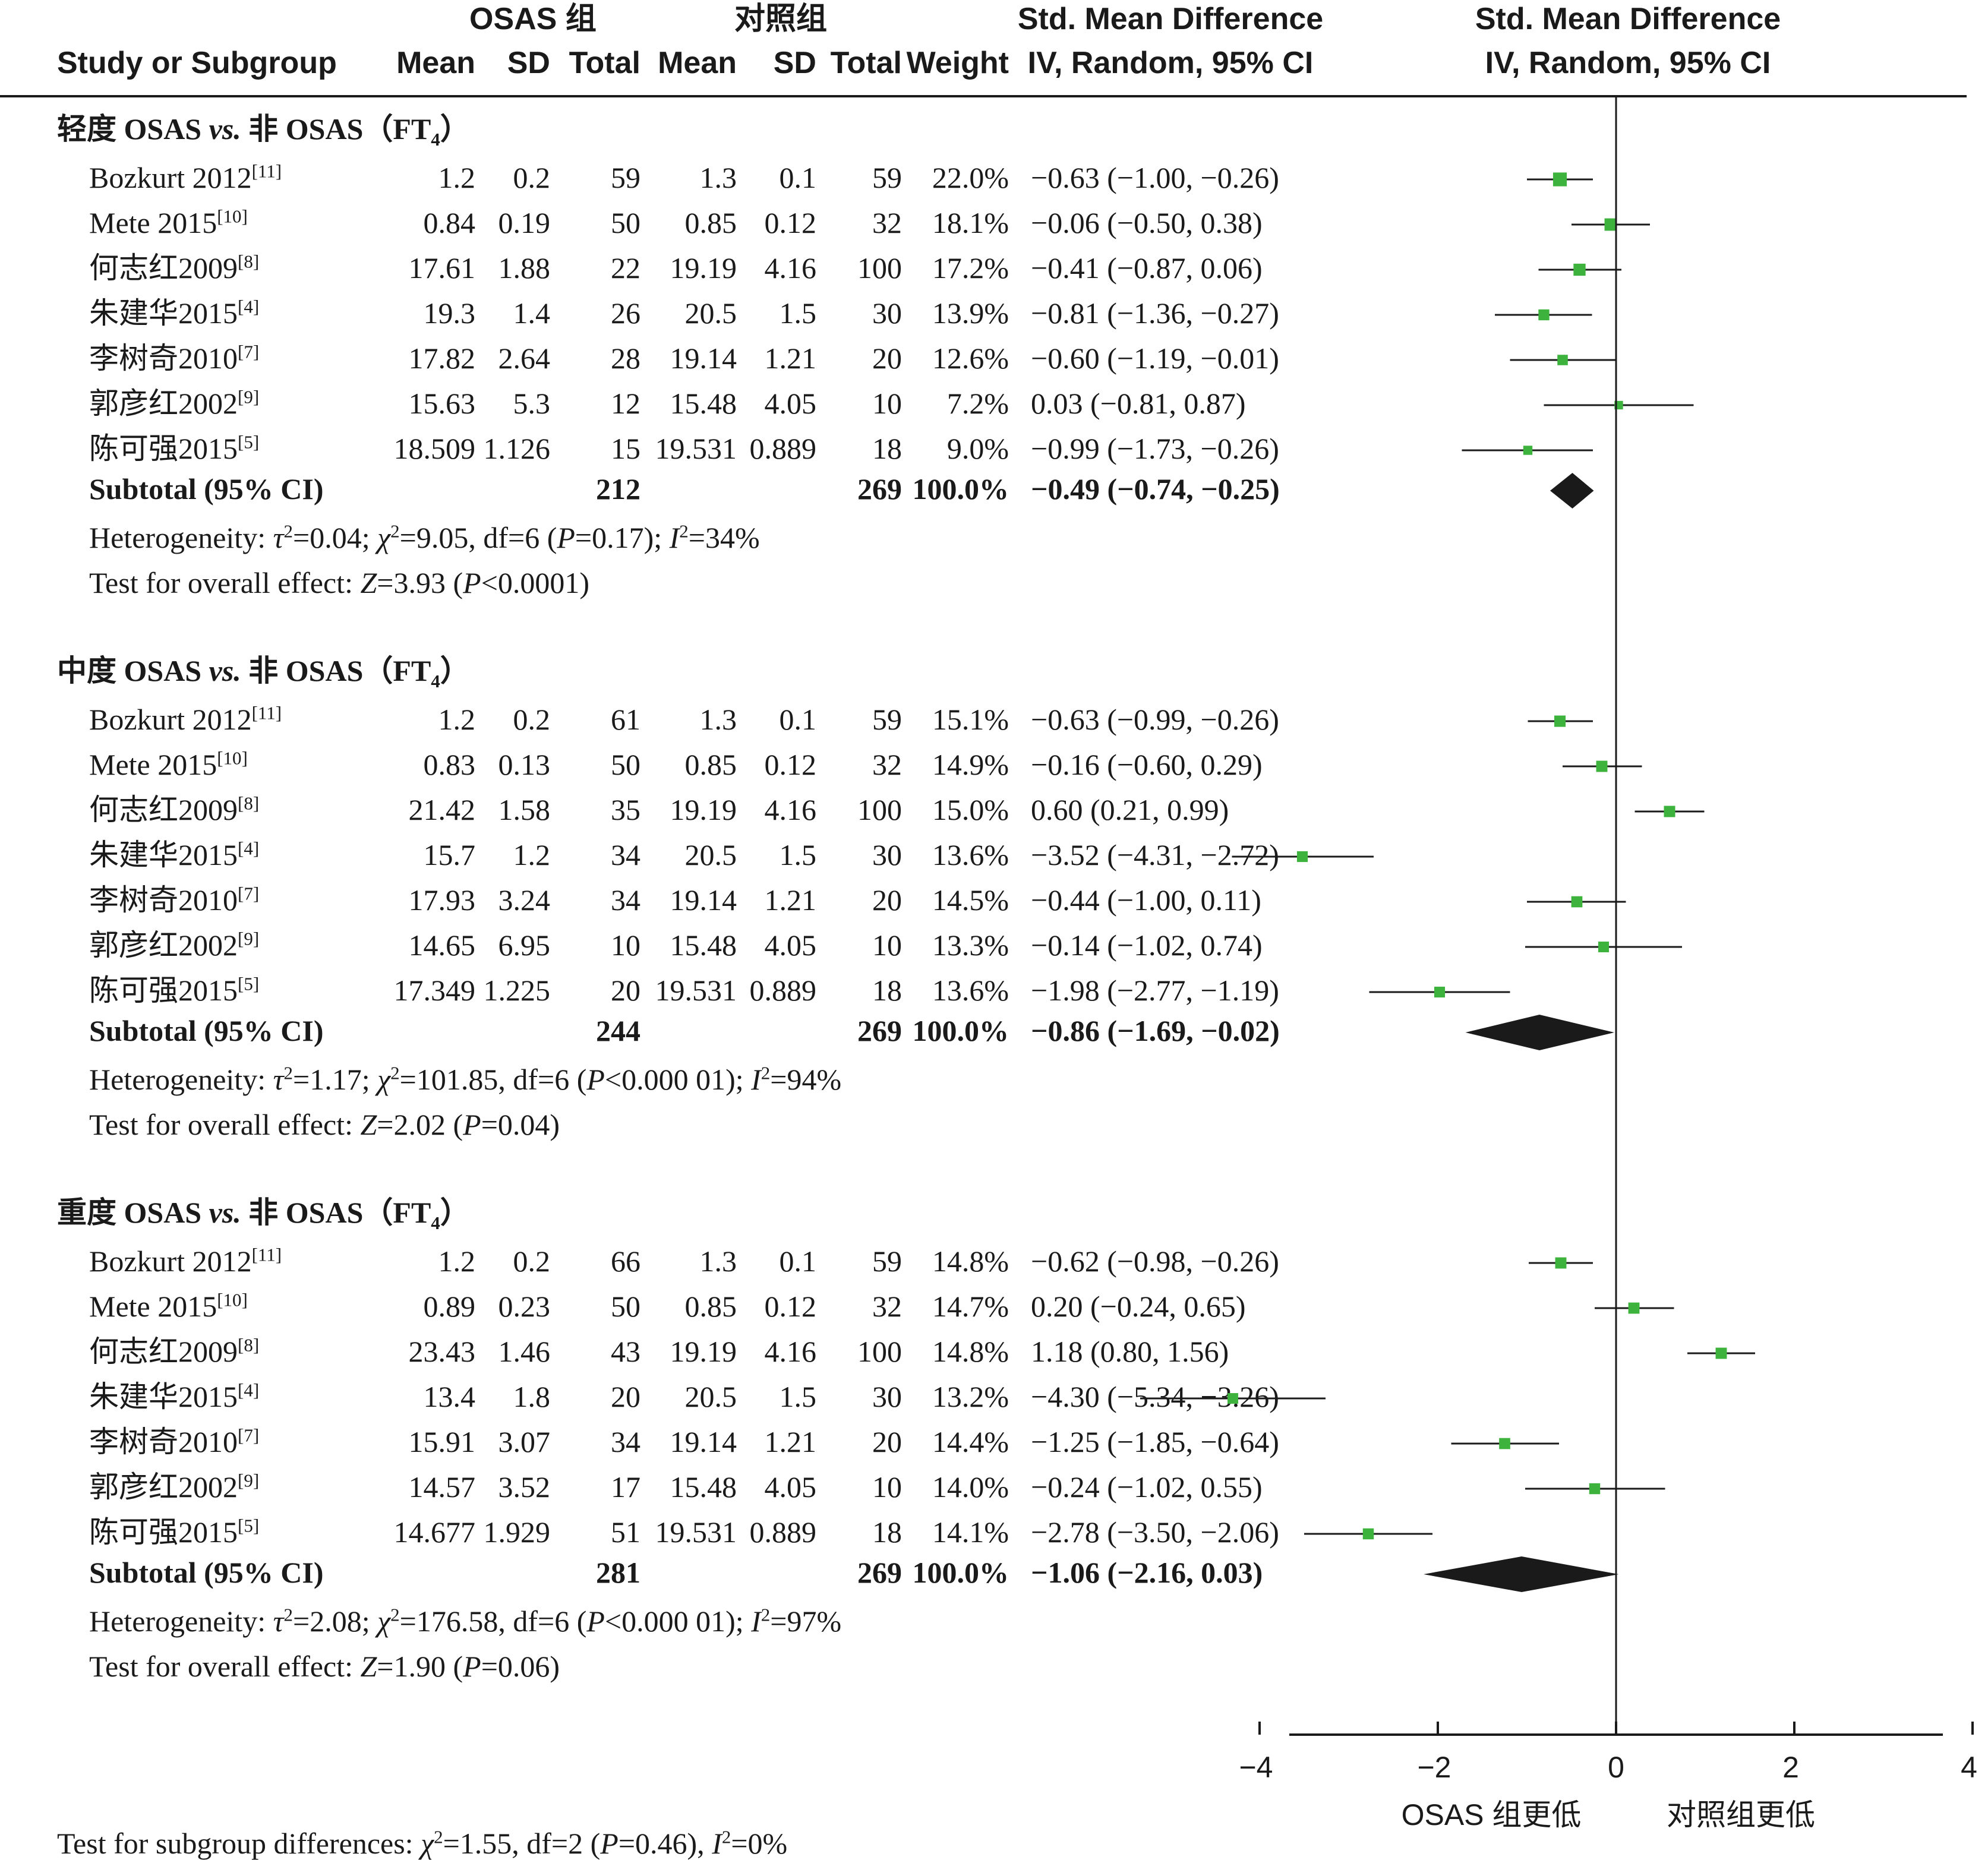  Describe the element at coordinates (798, 177) in the screenshot. I see `study-control-sd: 0.1` at that location.